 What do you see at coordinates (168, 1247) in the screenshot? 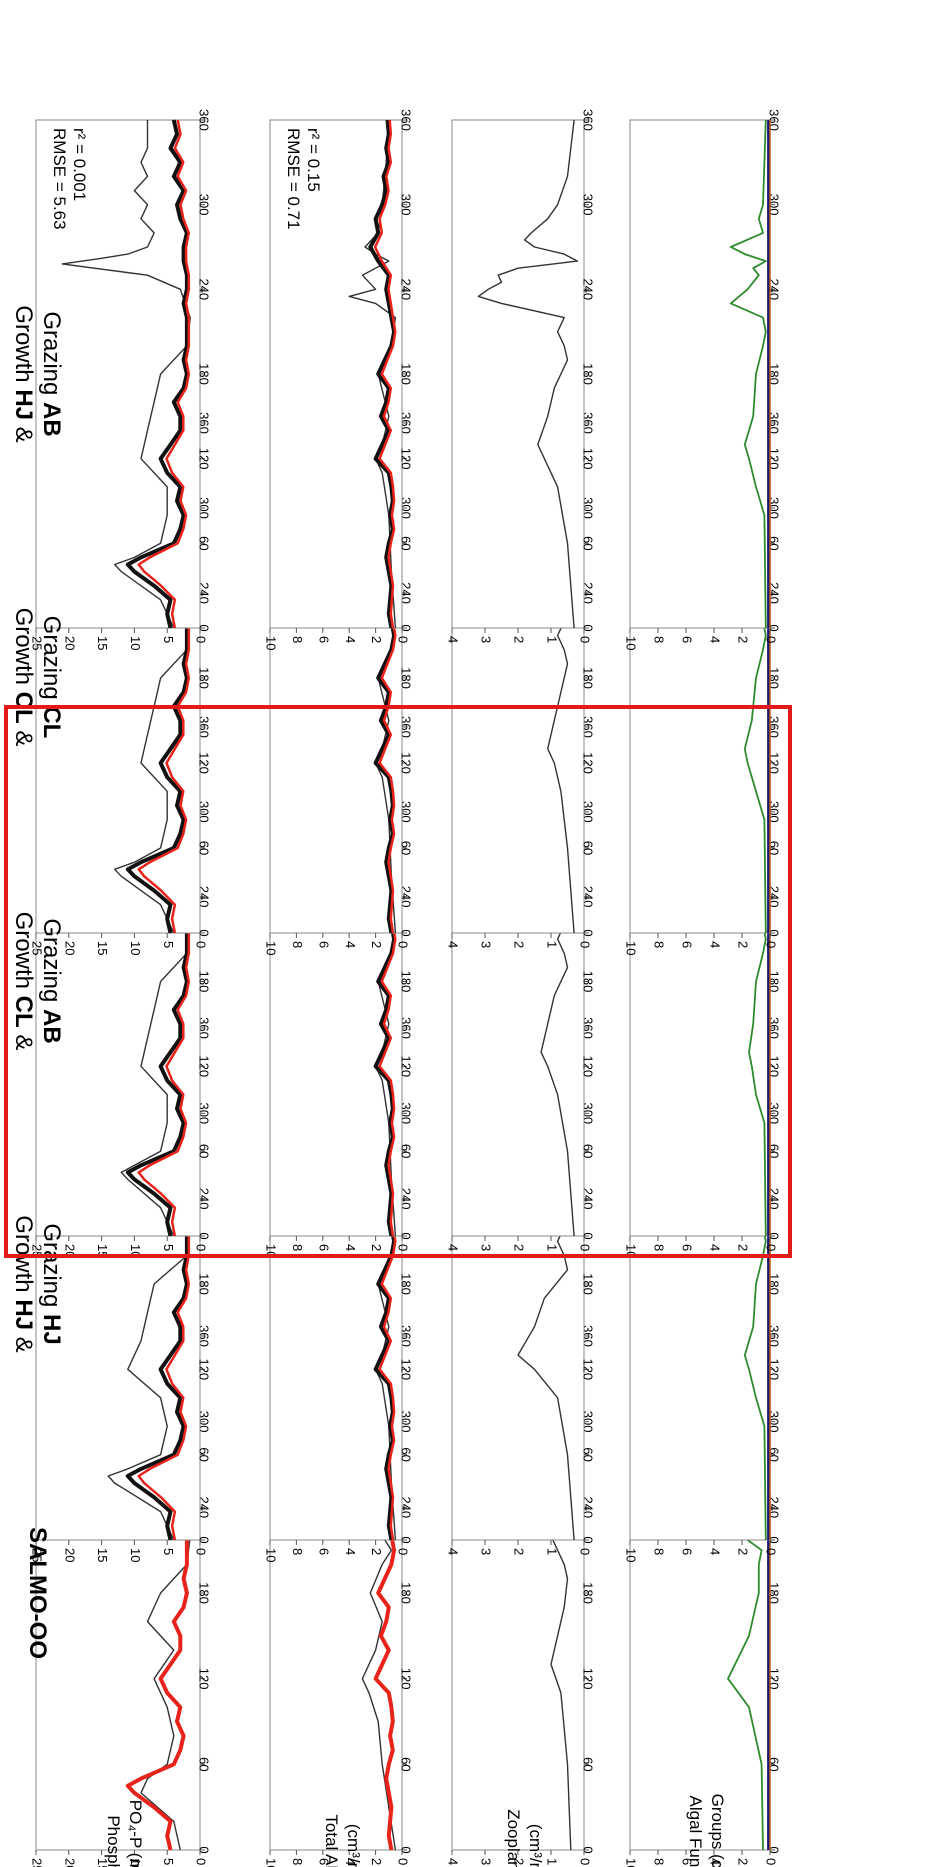
I see `y-tick-label: 5` at bounding box center [168, 1247].